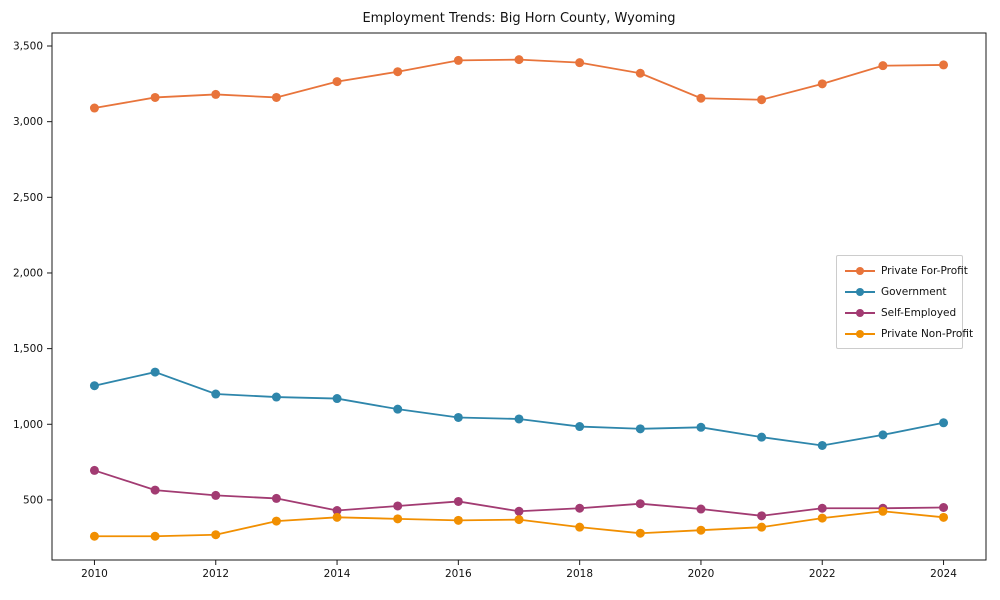 The image size is (1000, 600). I want to click on legend-label: Private For-Profit, so click(924, 270).